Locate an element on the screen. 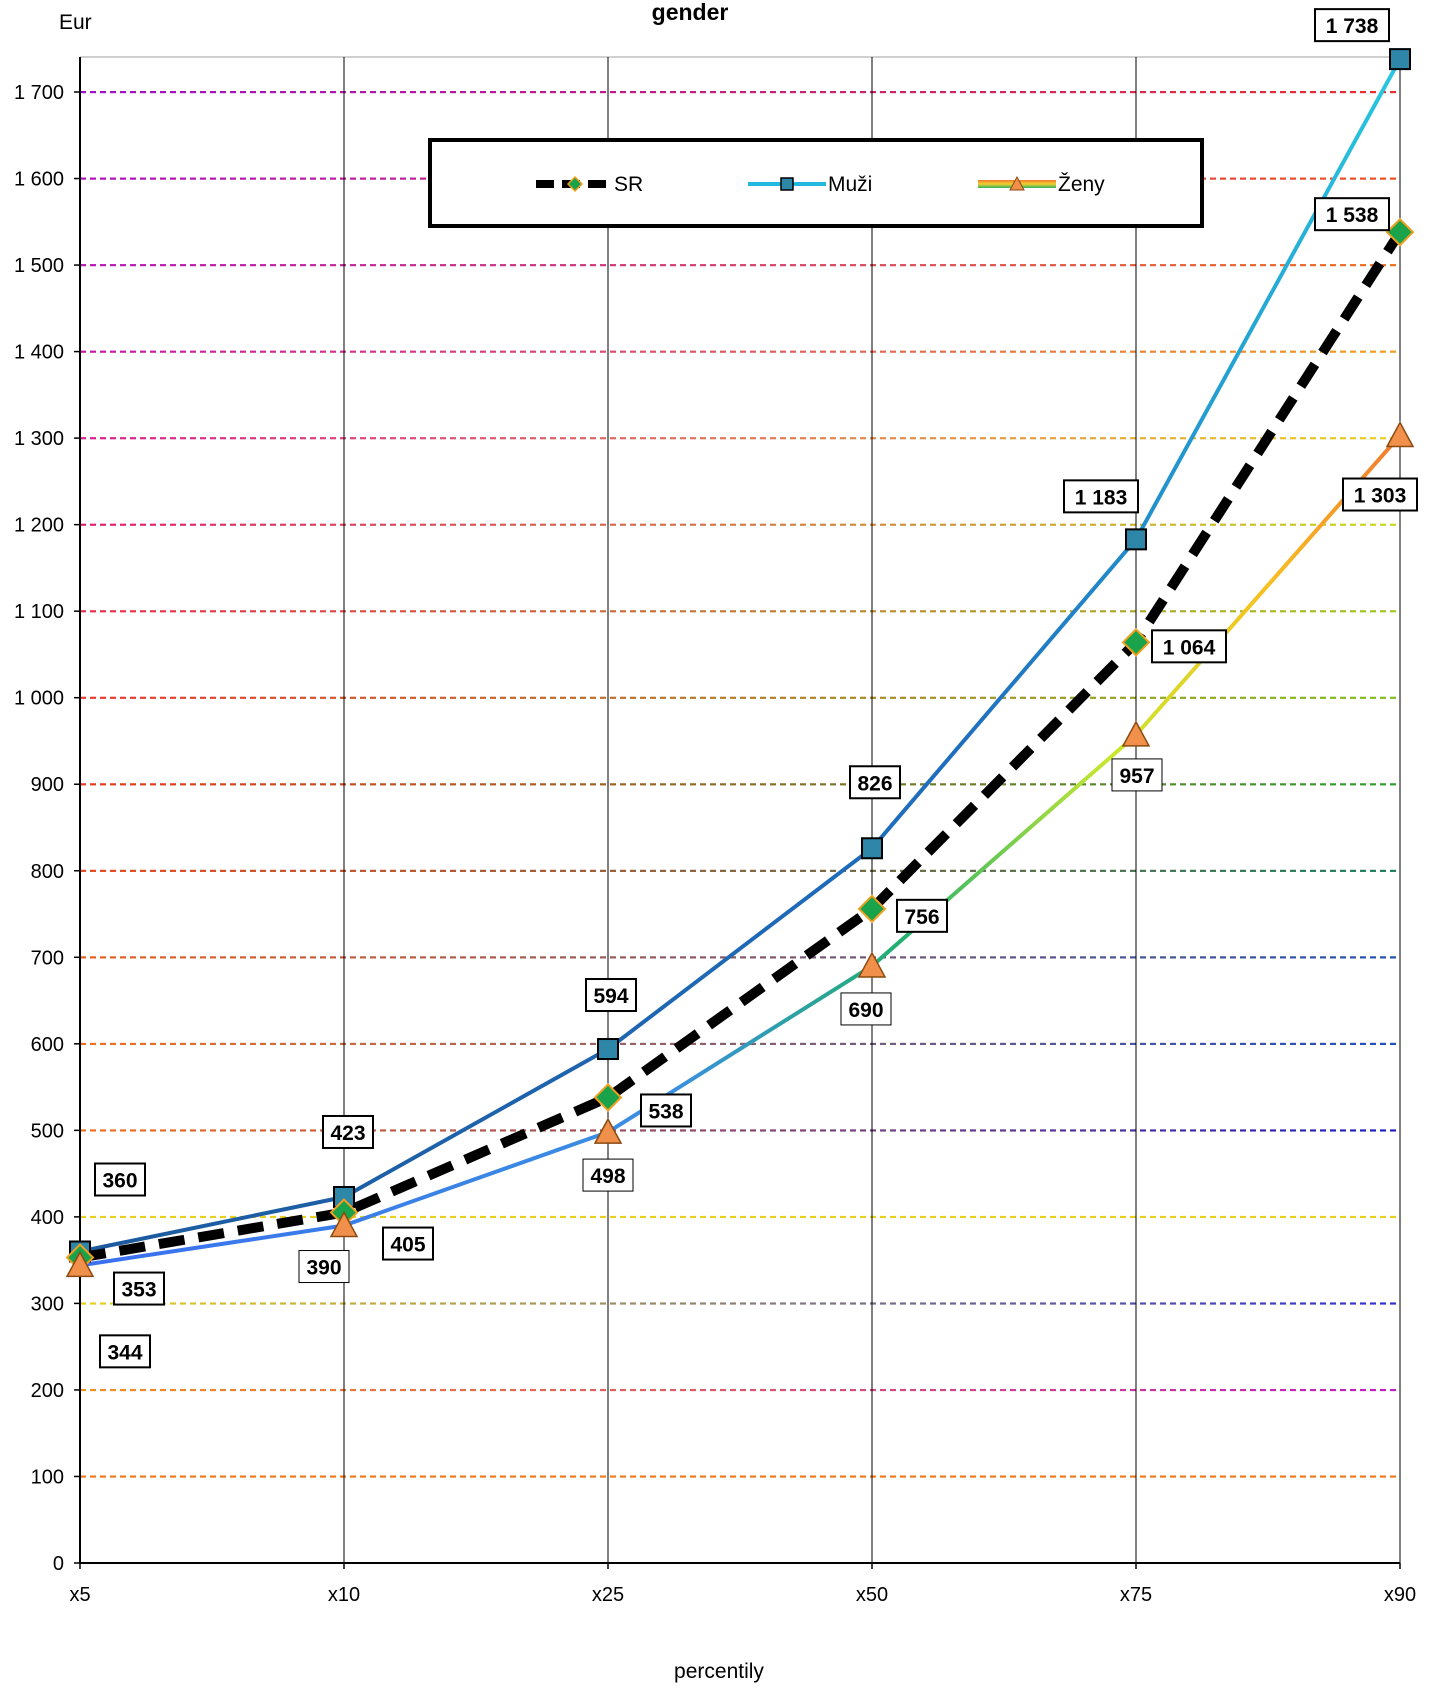 Image resolution: width=1432 pixels, height=1693 pixels. data-label-text: 1 183 is located at coordinates (1101, 497).